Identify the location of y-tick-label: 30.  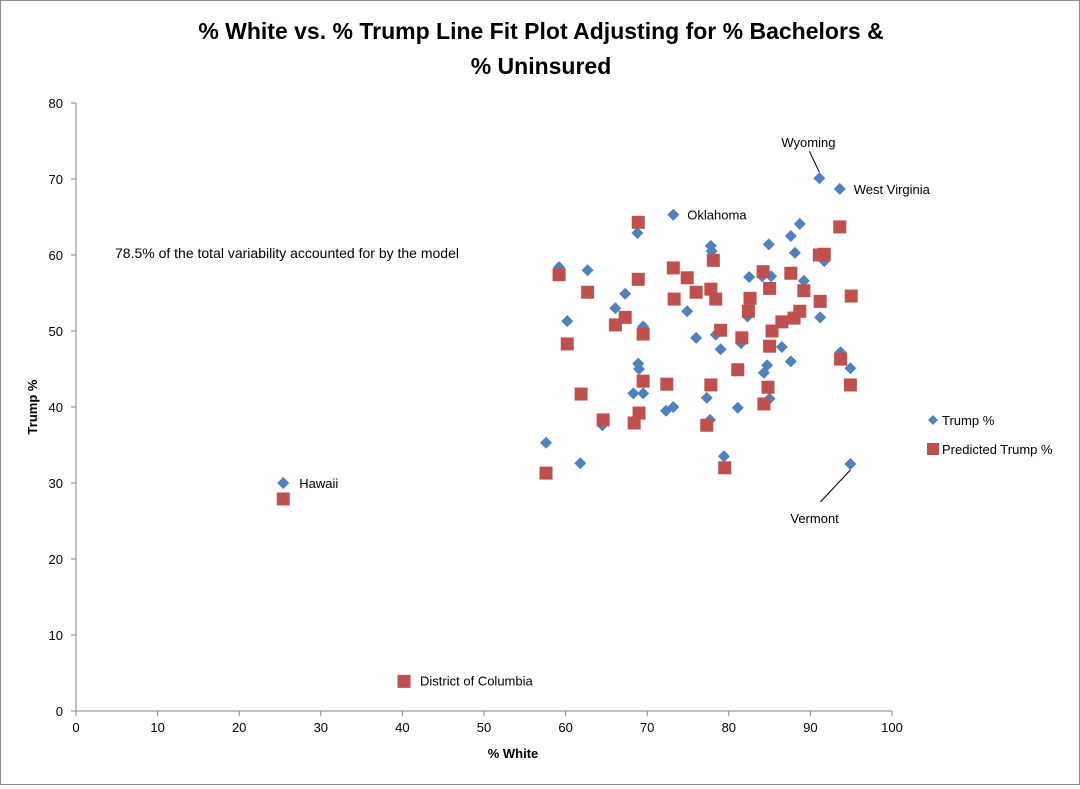
(56, 483).